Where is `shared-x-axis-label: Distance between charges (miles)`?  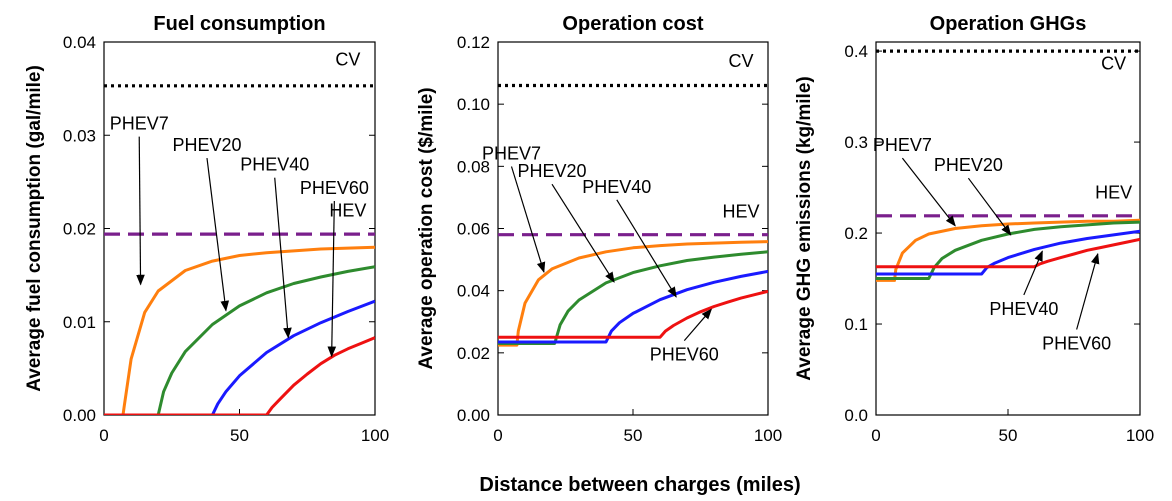
shared-x-axis-label: Distance between charges (miles) is located at coordinates (639, 485).